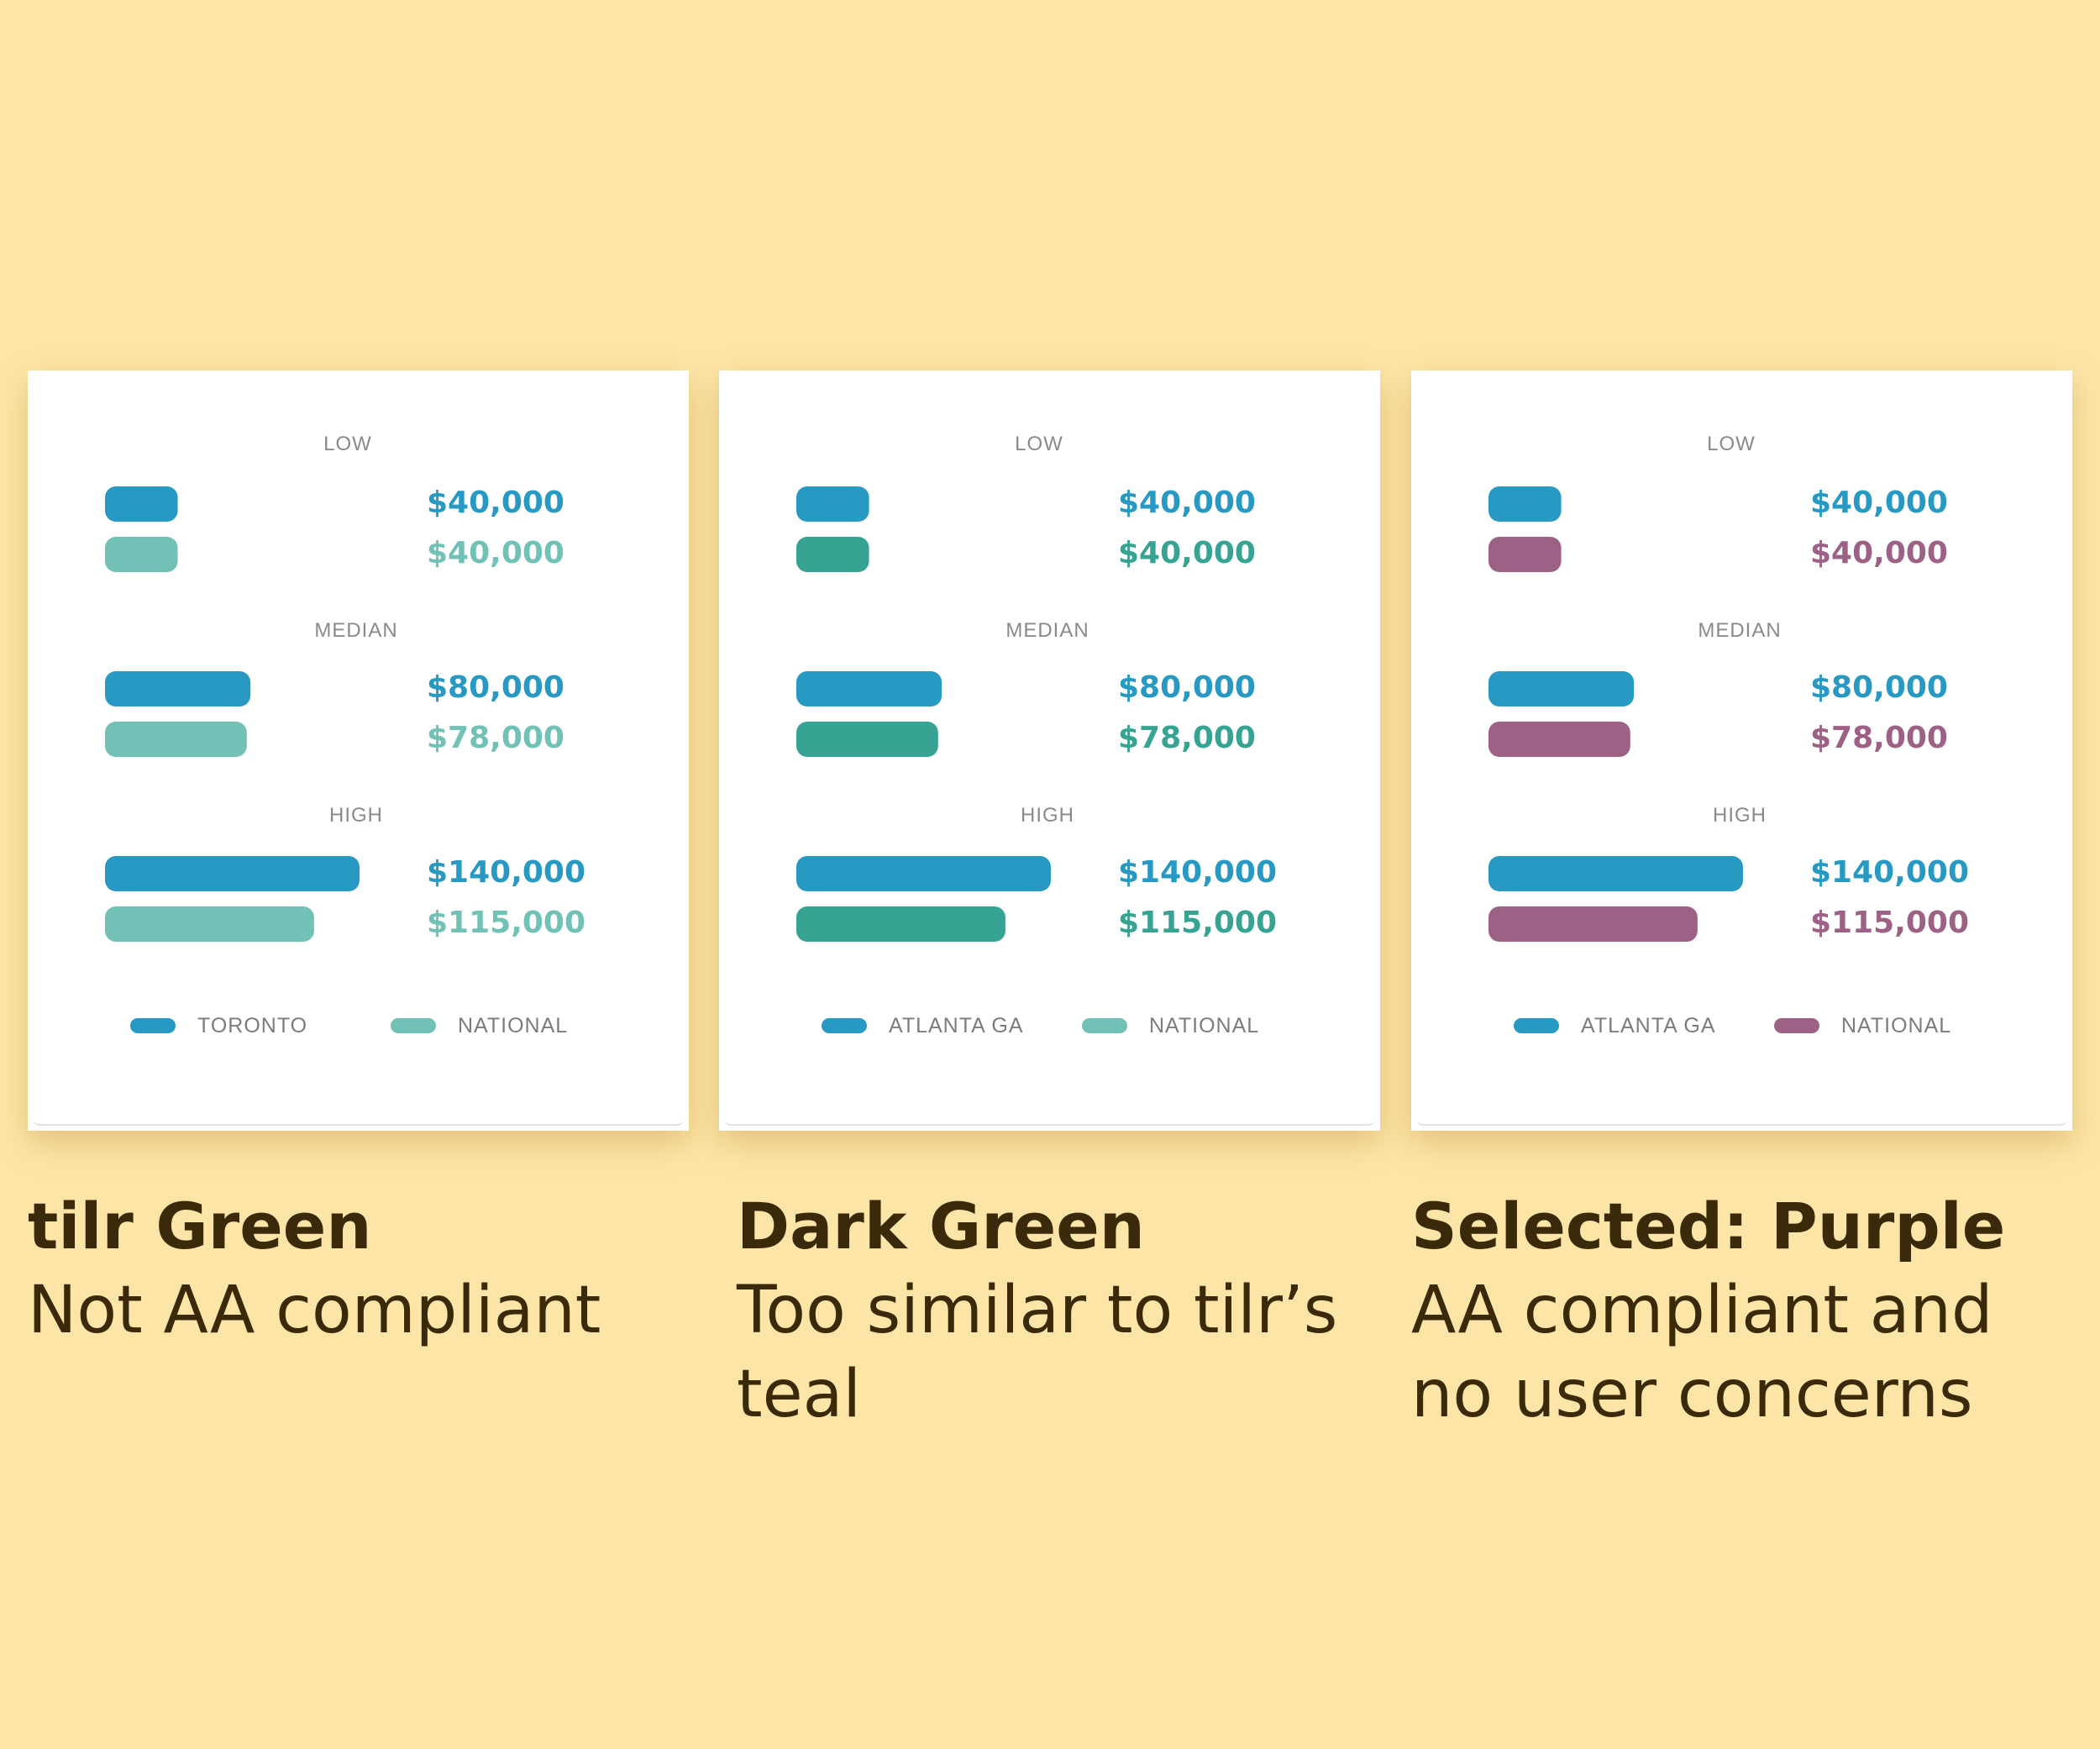 The height and width of the screenshot is (1749, 2100). I want to click on caption-subtitle: Not AA compliant, so click(314, 1310).